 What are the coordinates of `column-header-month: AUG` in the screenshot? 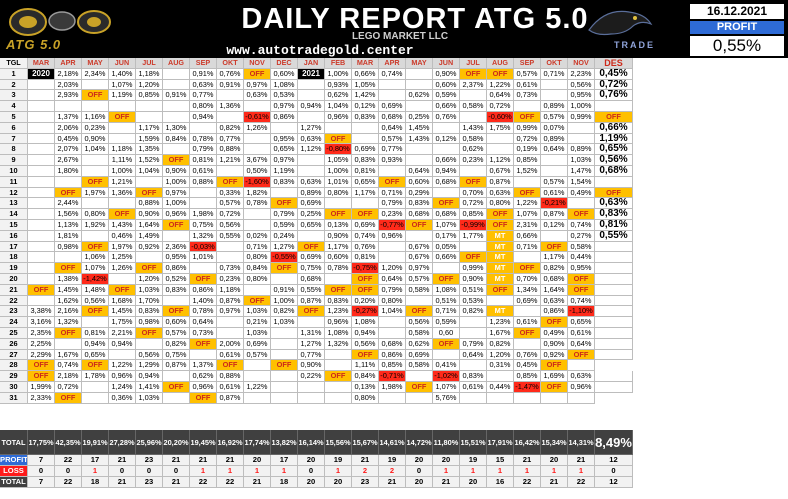 It's located at (176, 63).